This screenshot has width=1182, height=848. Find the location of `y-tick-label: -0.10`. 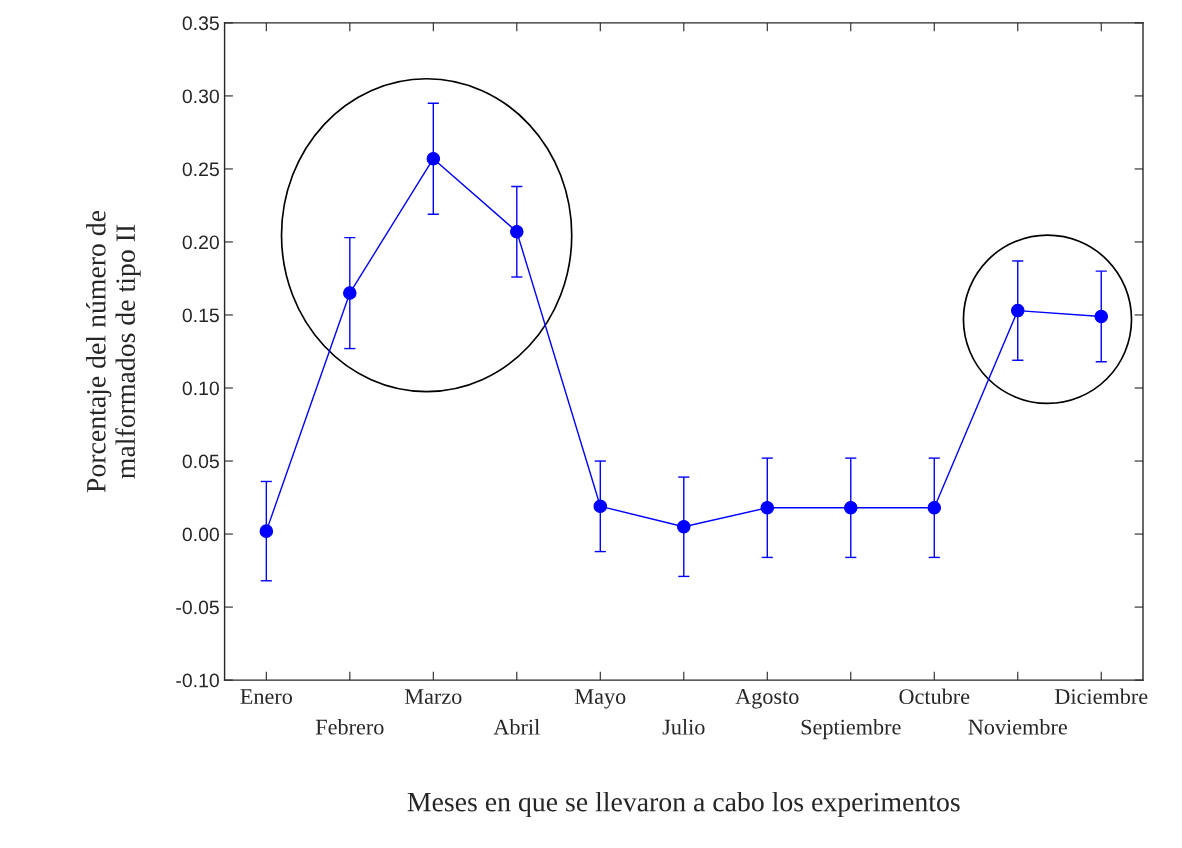

y-tick-label: -0.10 is located at coordinates (197, 680).